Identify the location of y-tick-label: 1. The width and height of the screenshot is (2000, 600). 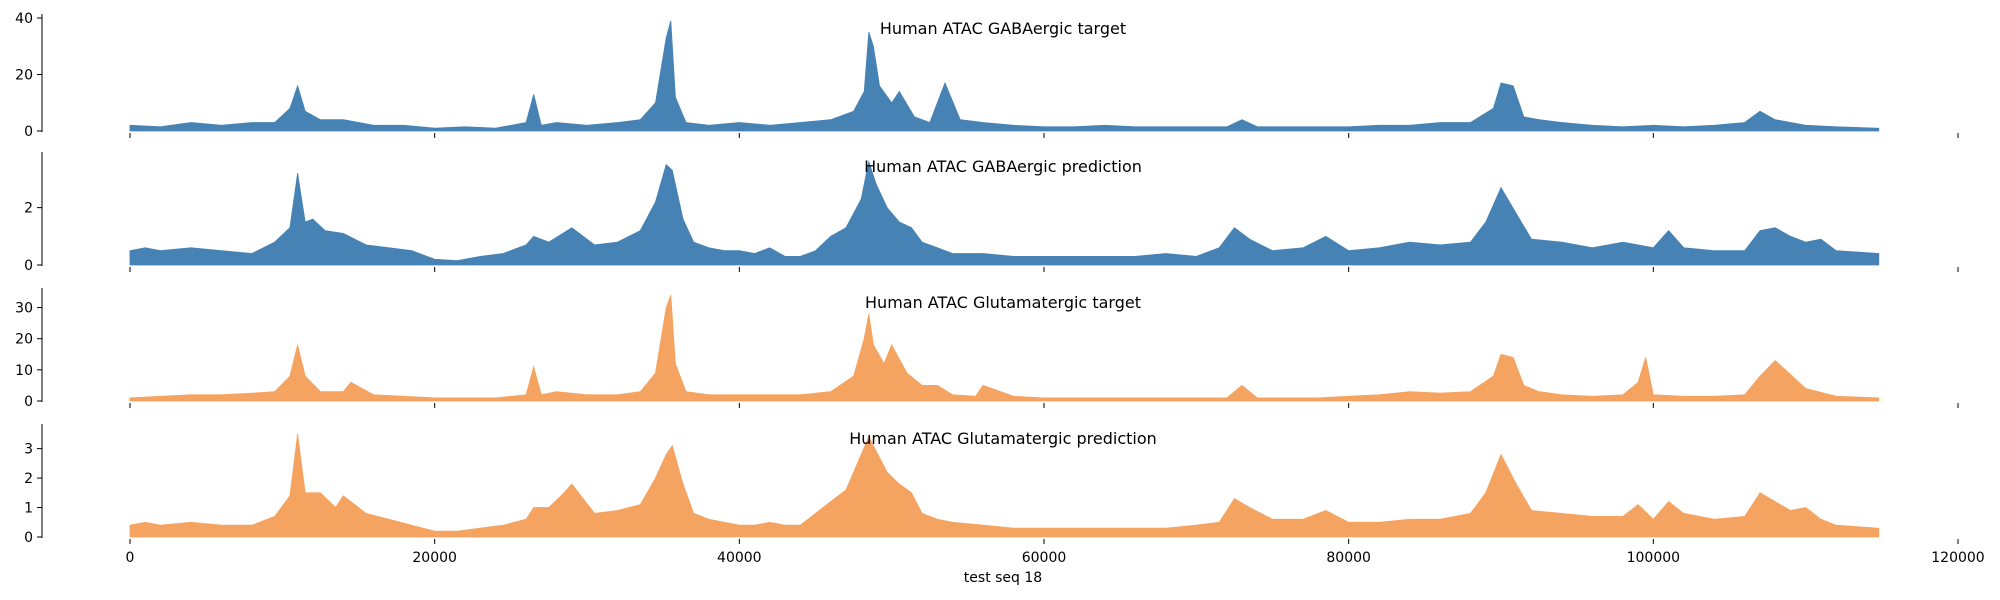
(28, 509).